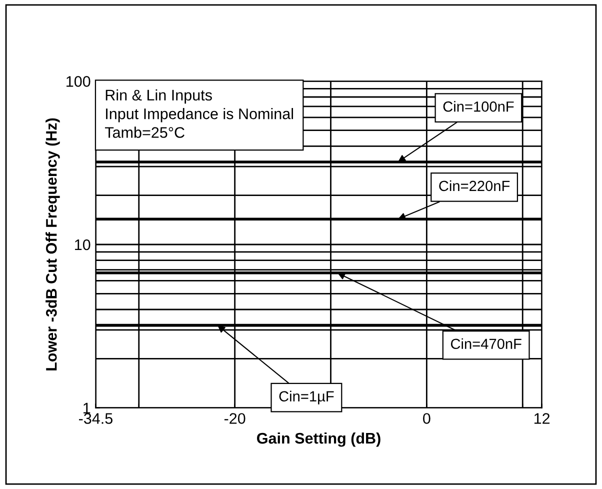 The width and height of the screenshot is (602, 489). Describe the element at coordinates (95, 418) in the screenshot. I see `x-tick-label: -34.5` at that location.